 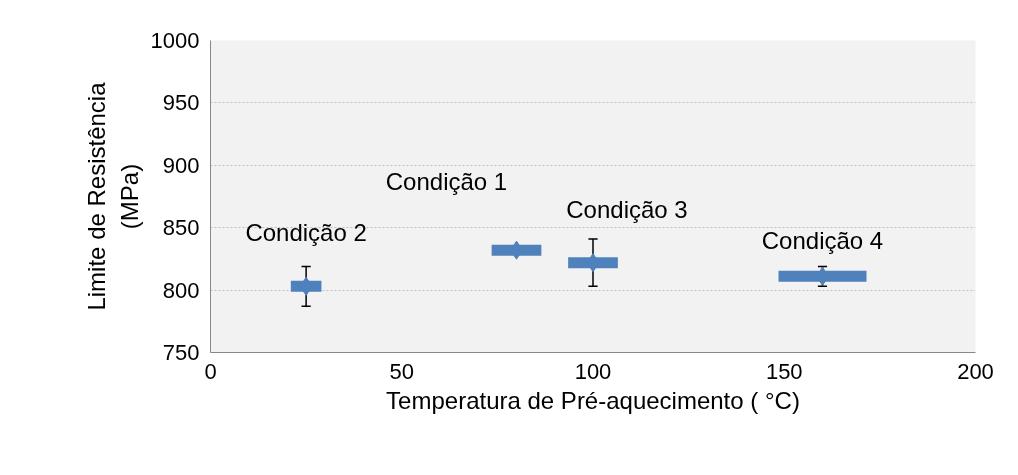 I want to click on y-tick-label: 850, so click(x=181, y=228).